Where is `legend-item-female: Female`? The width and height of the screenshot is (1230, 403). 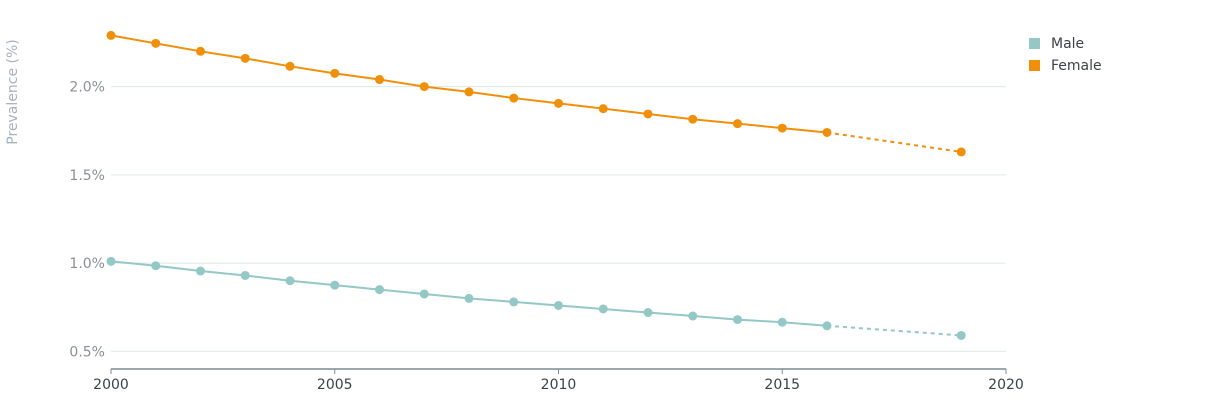 legend-item-female: Female is located at coordinates (1065, 66).